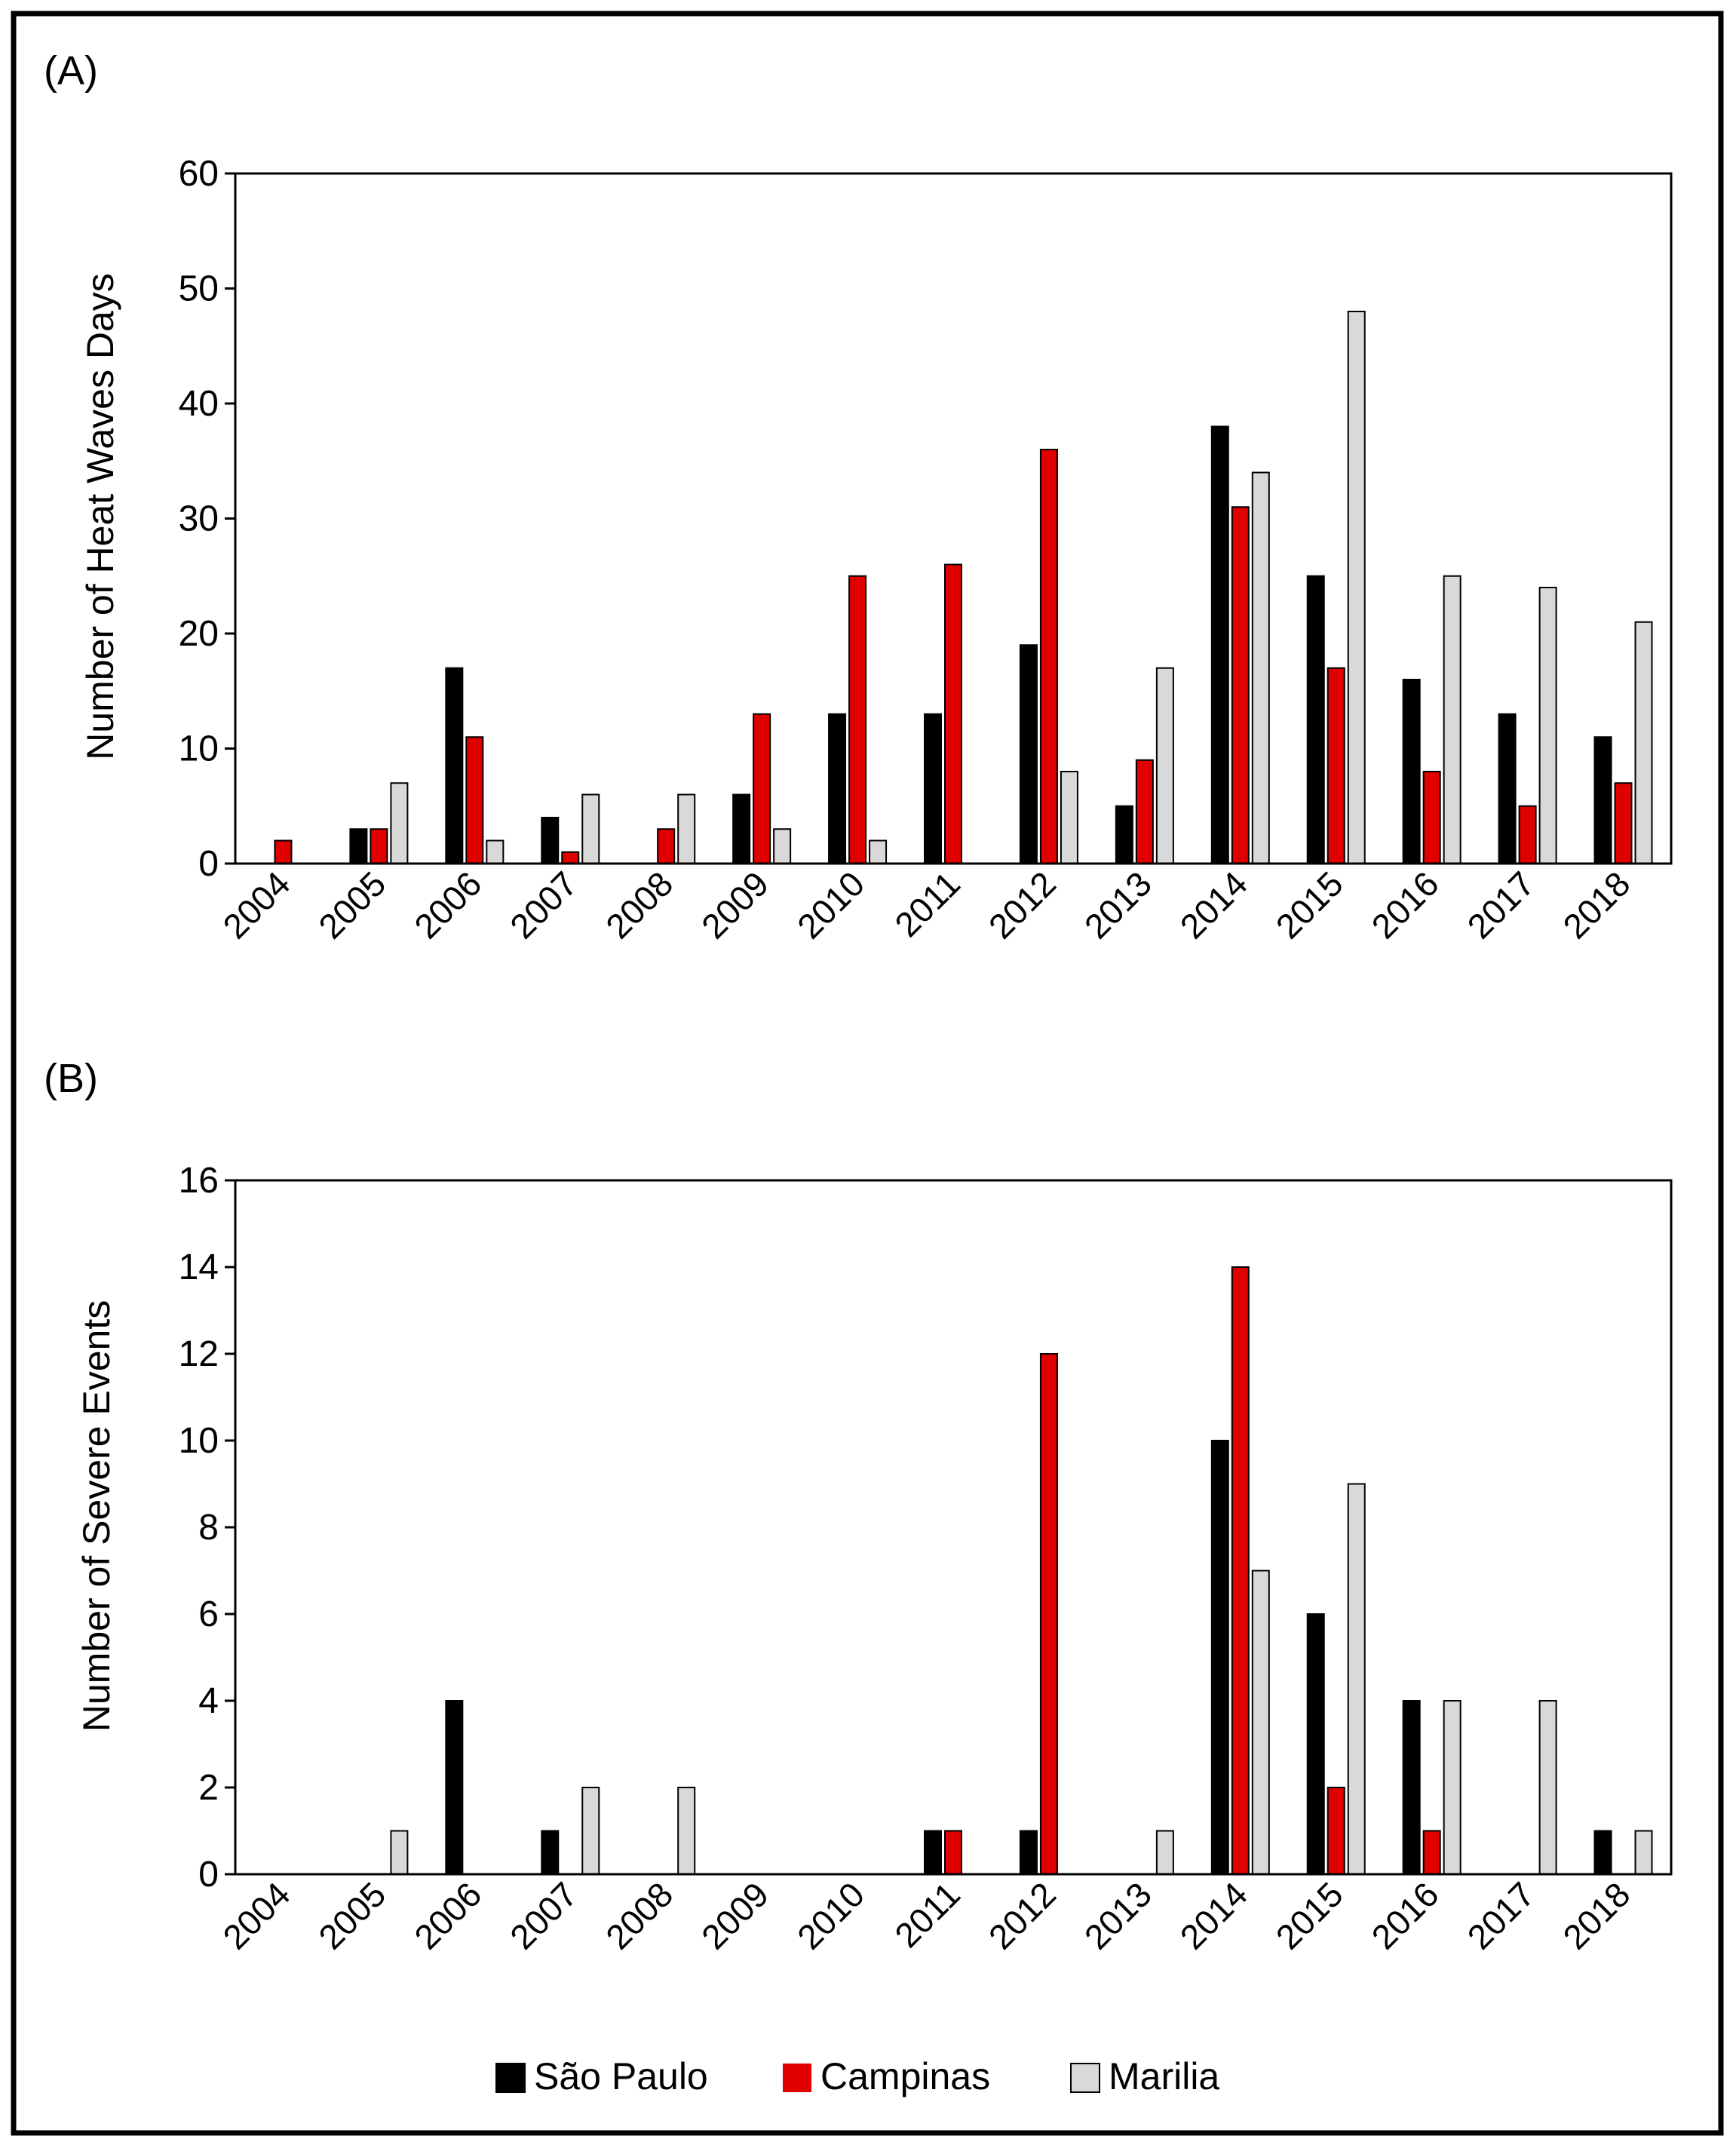  What do you see at coordinates (199, 1354) in the screenshot?
I see `y-tick-label: 12` at bounding box center [199, 1354].